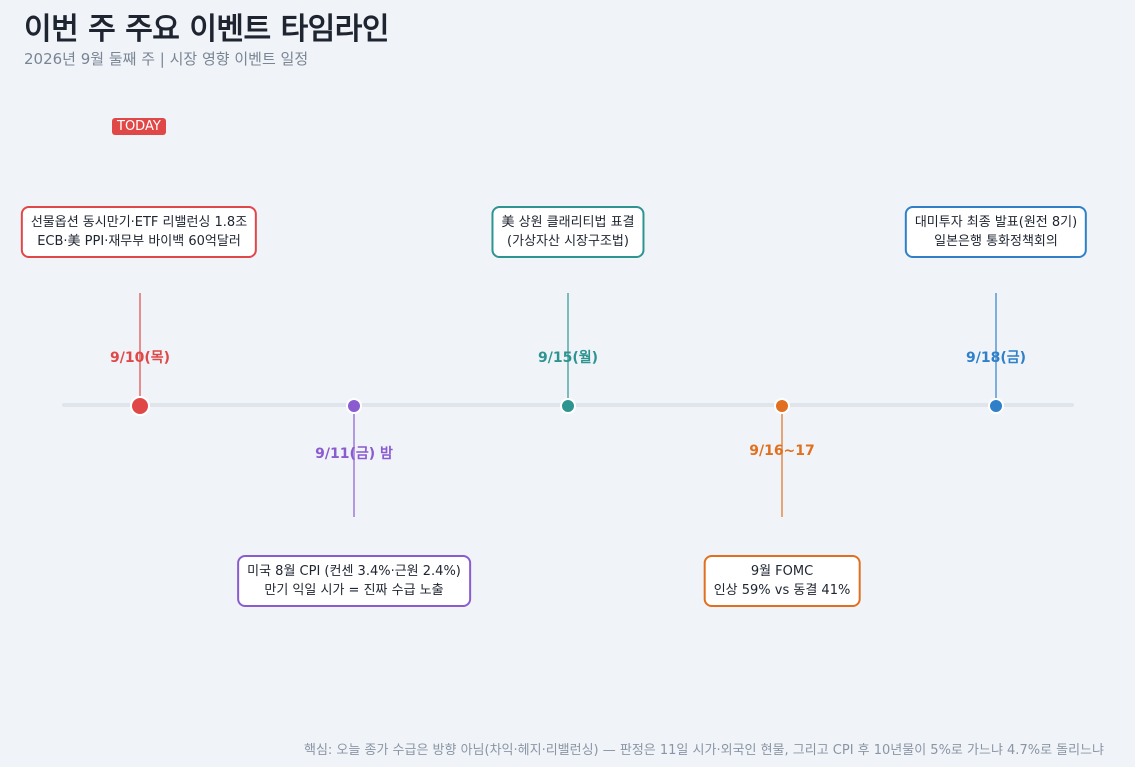 This screenshot has height=767, width=1135. I want to click on event-card: 美 상원 클래리티법 표결 (가상자산 시장구조법), so click(568, 232).